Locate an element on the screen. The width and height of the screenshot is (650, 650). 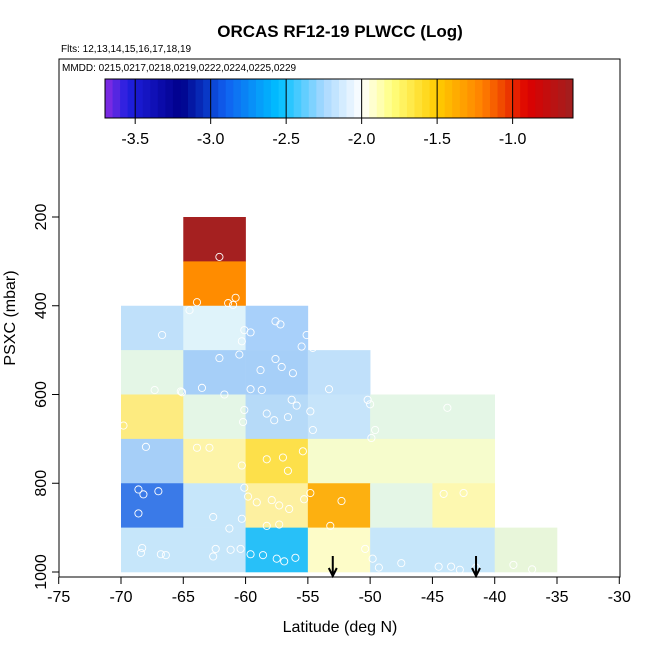
colorbar-tick-label: -1.5 is located at coordinates (437, 139).